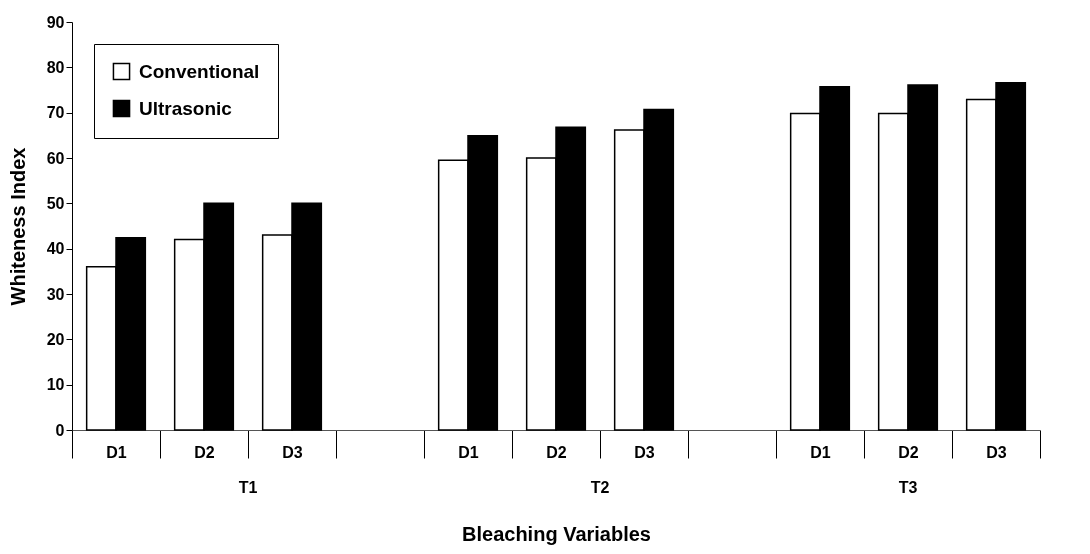 Image resolution: width=1090 pixels, height=554 pixels. What do you see at coordinates (556, 533) in the screenshot?
I see `x-axis-title: Bleaching Variables` at bounding box center [556, 533].